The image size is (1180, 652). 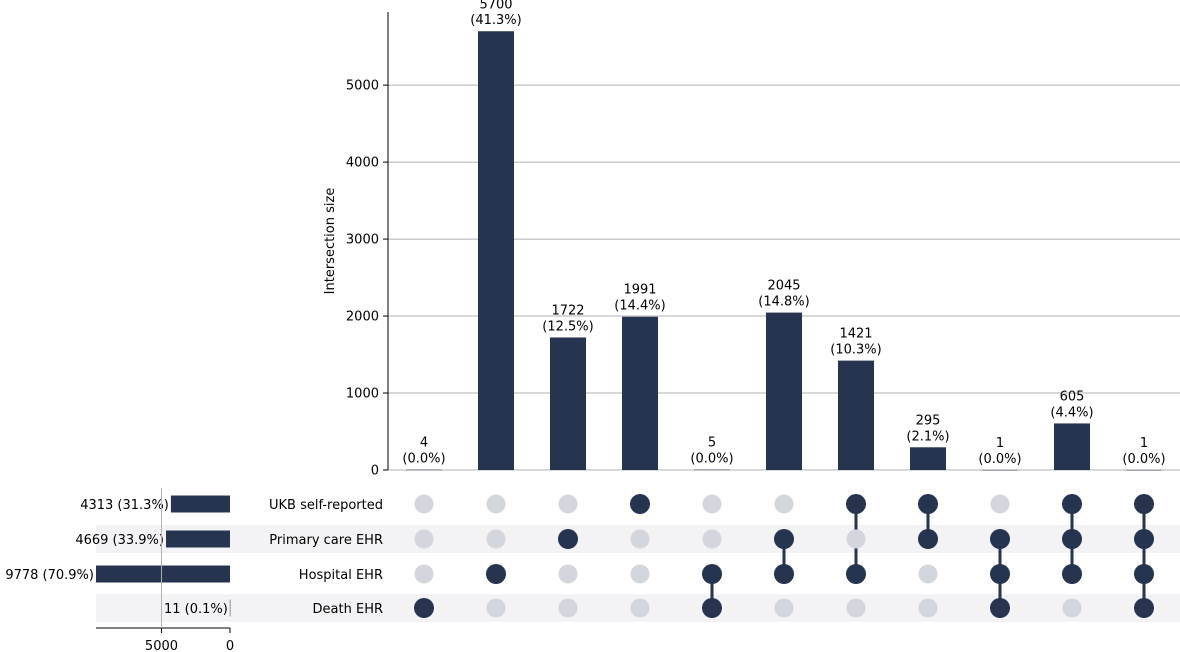 I want to click on set-size-tick-label: 0, so click(x=230, y=645).